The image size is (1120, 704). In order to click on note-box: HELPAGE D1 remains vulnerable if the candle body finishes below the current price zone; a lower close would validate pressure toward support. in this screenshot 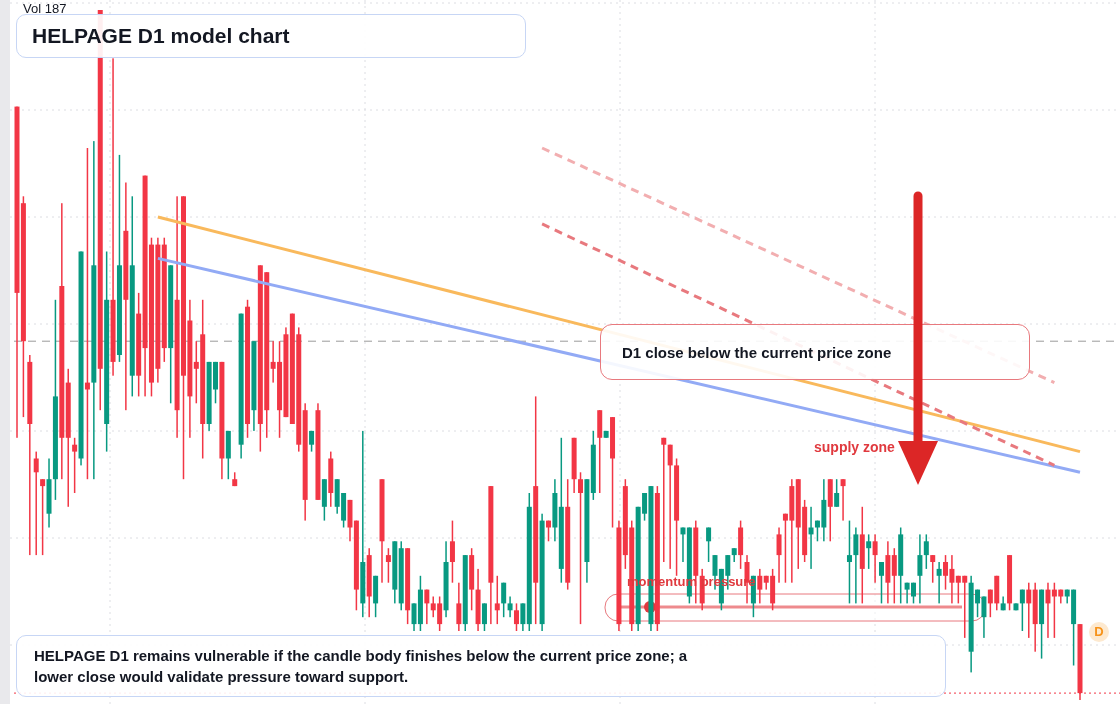, I will do `click(481, 666)`.